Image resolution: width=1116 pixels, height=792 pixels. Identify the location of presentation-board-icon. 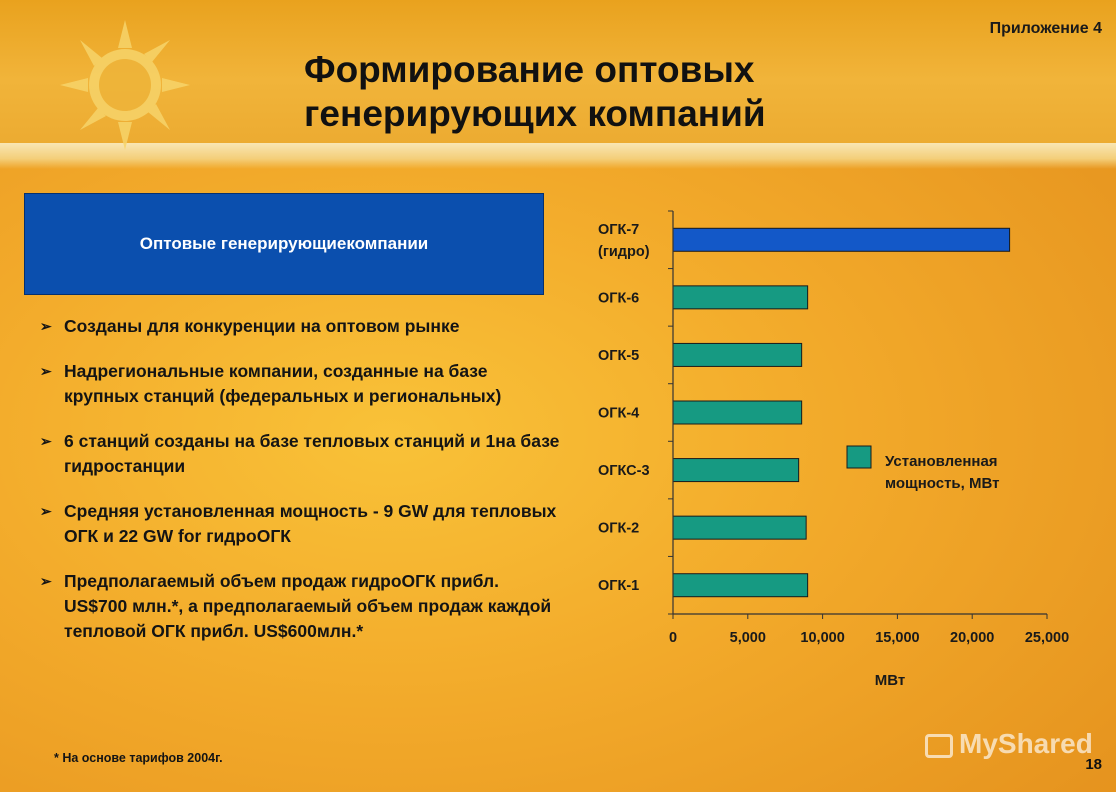
(939, 745).